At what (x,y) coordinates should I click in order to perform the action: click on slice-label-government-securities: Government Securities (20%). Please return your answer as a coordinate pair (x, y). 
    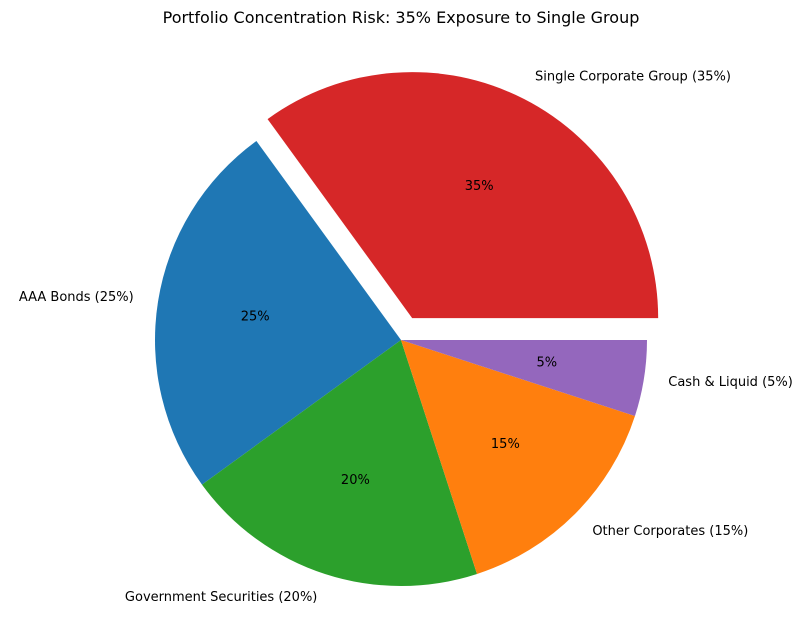
    Looking at the image, I should click on (221, 597).